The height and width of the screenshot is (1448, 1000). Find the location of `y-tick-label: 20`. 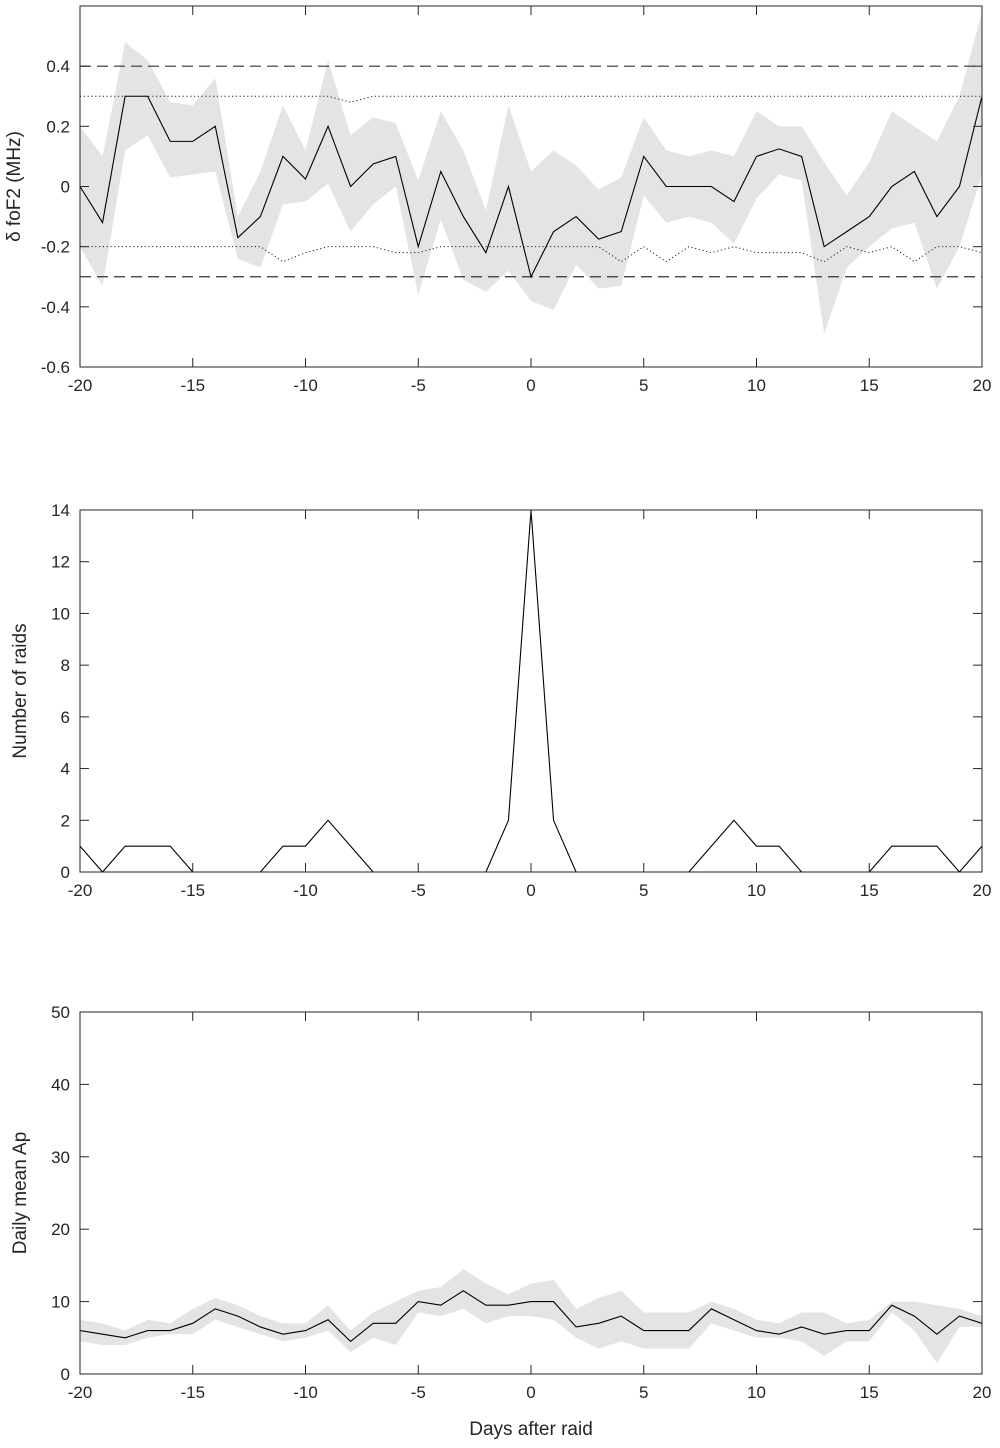

y-tick-label: 20 is located at coordinates (60, 1229).